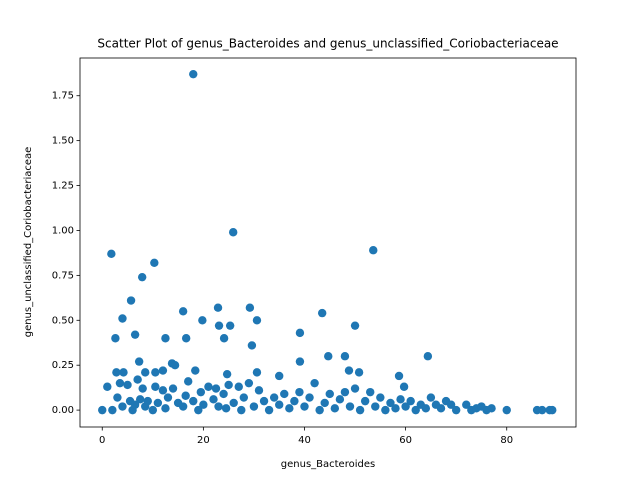  Describe the element at coordinates (328, 464) in the screenshot. I see `x-axis-label: genus_Bacteroides` at that location.